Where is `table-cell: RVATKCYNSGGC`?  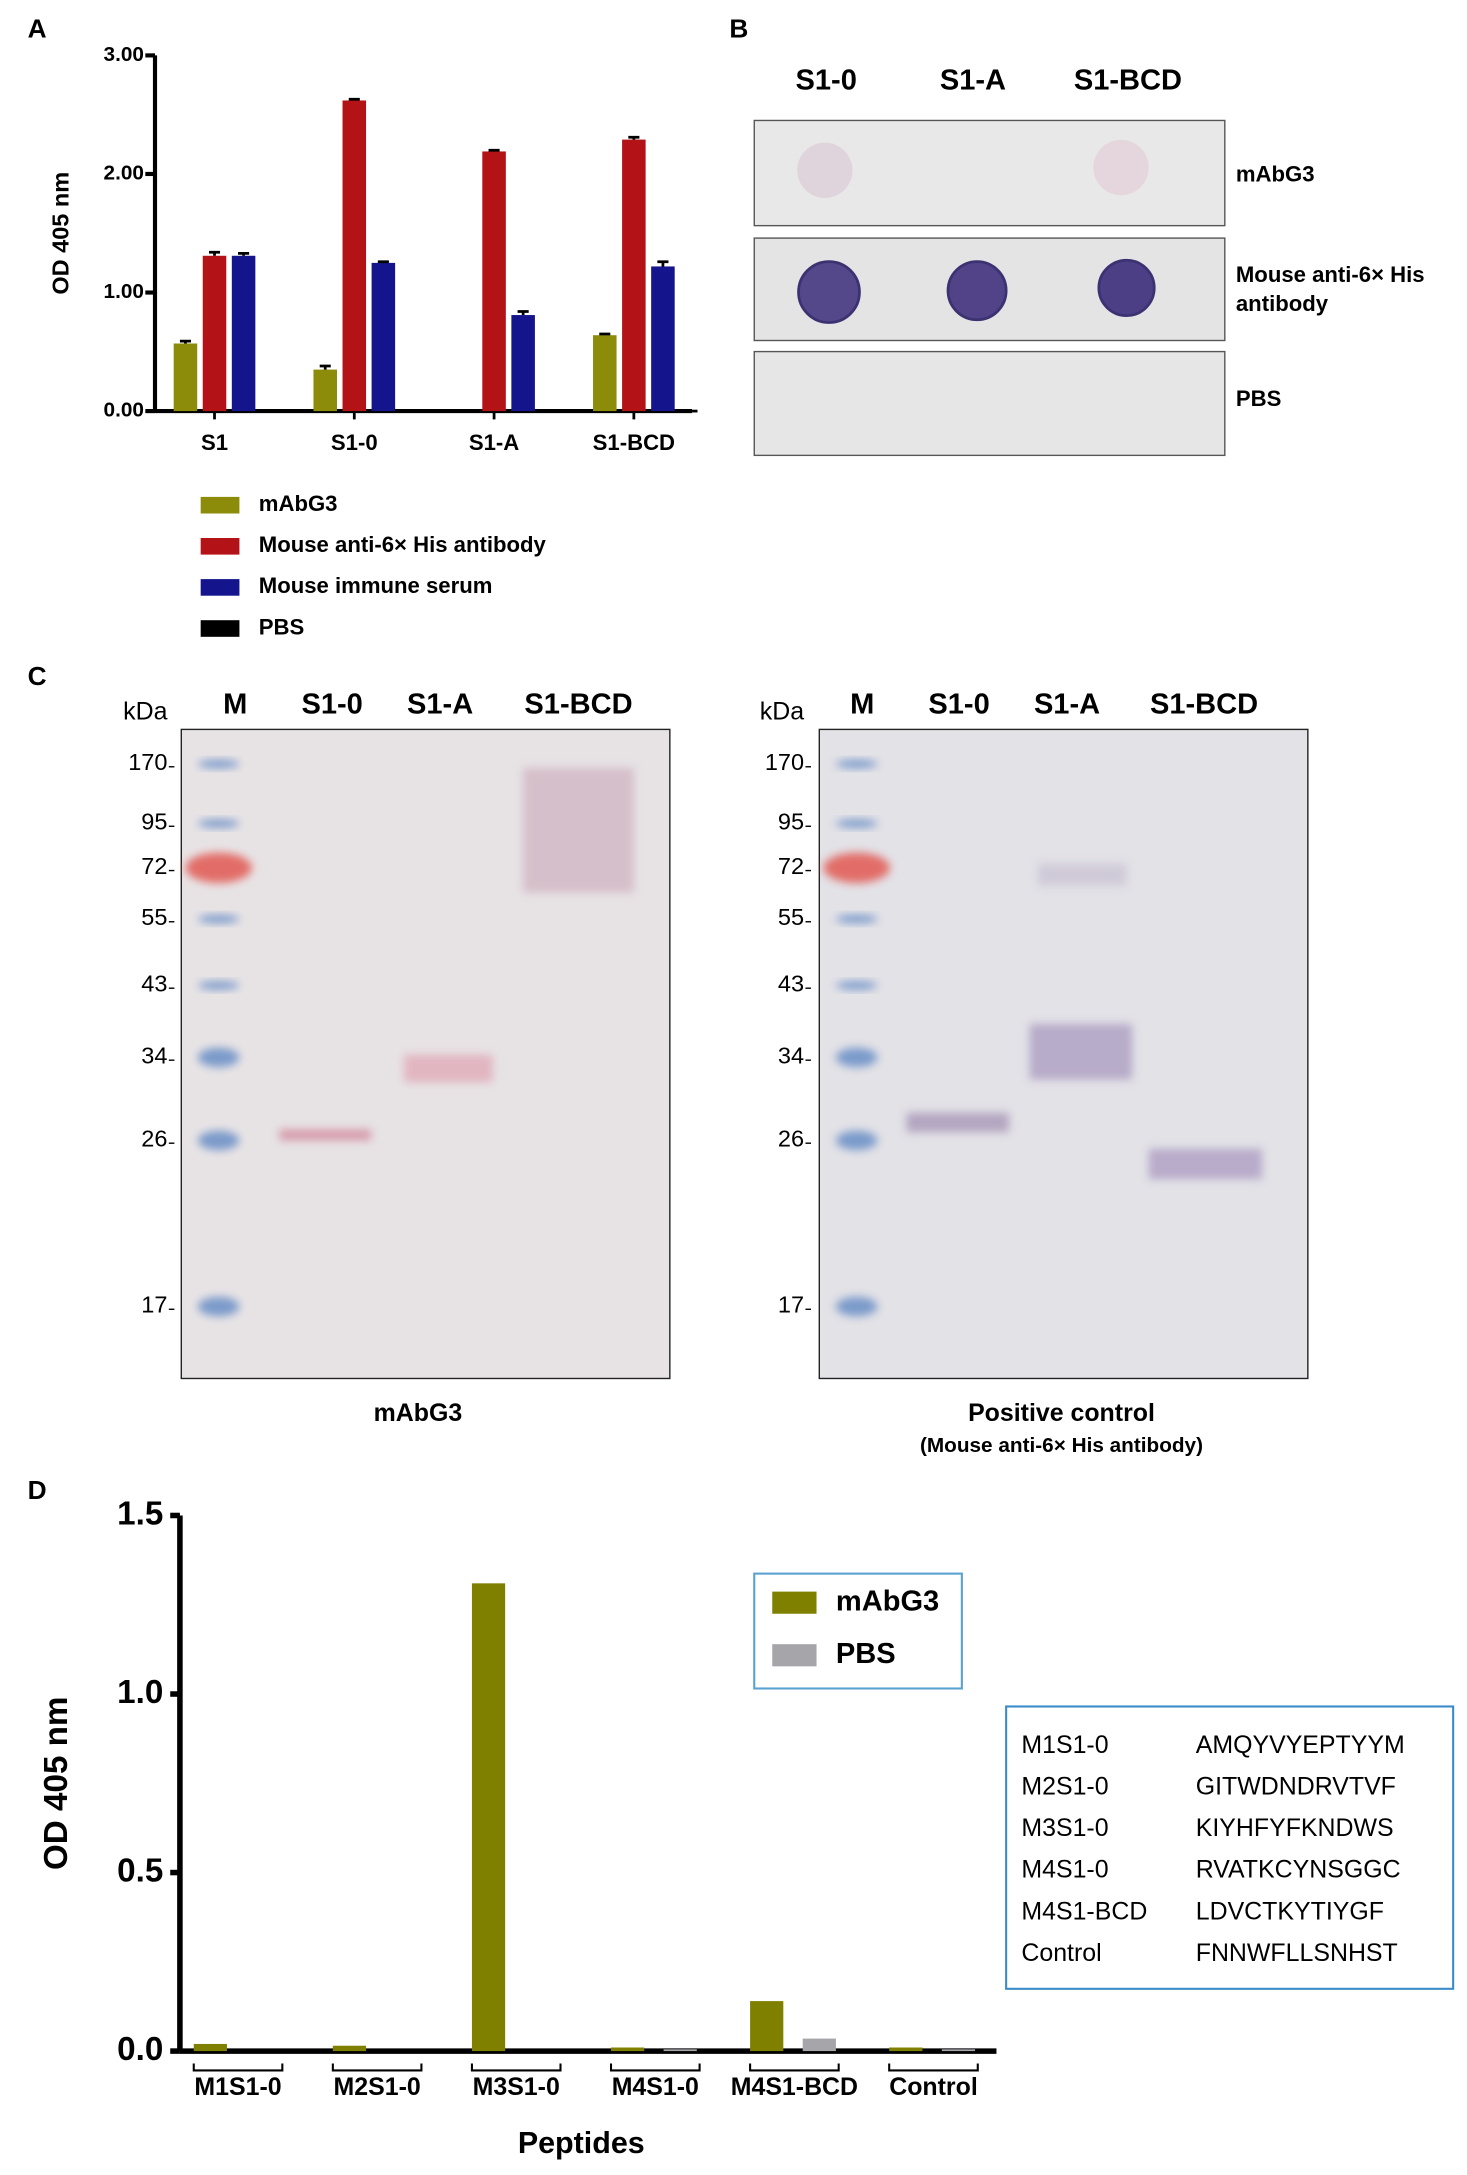
table-cell: RVATKCYNSGGC is located at coordinates (1298, 1870).